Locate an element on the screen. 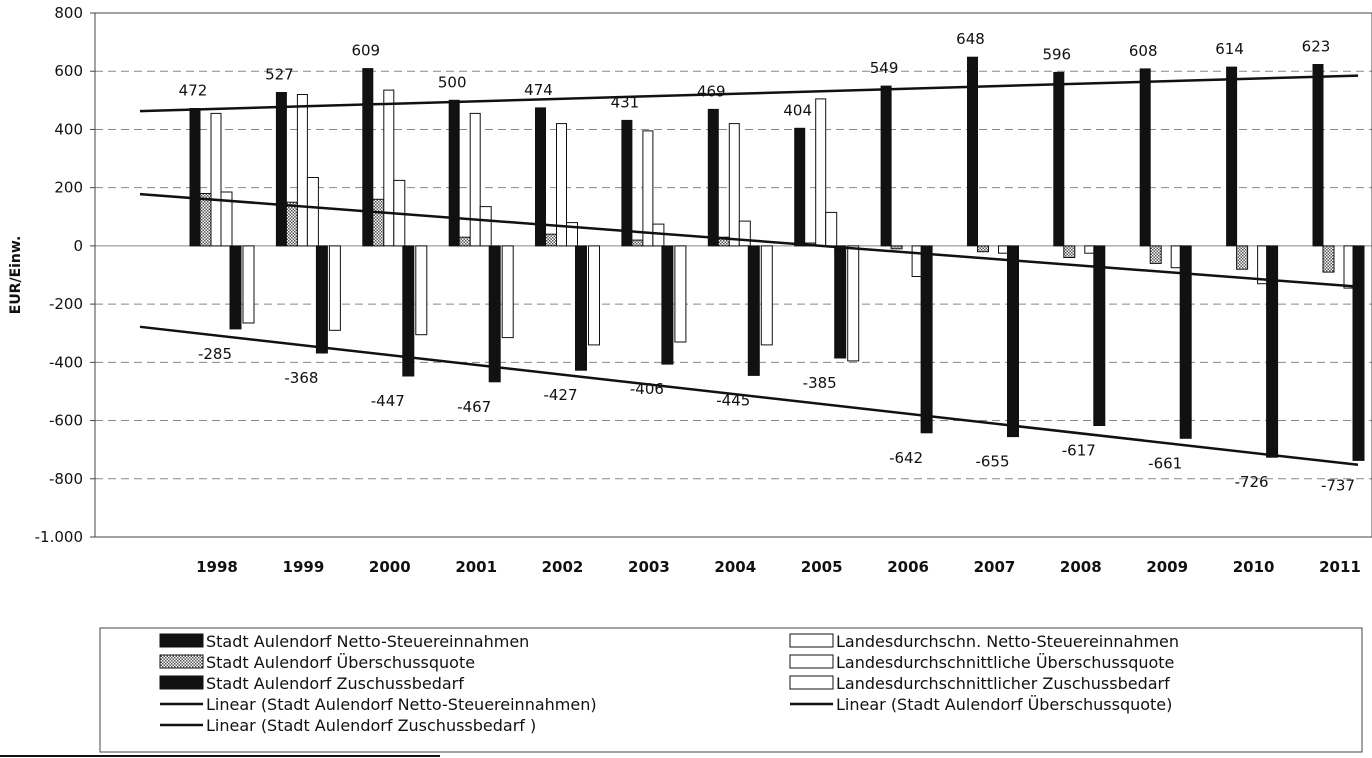 The height and width of the screenshot is (758, 1372). legend-label: Landesdurchschnittliche Überschussquote is located at coordinates (1005, 662).